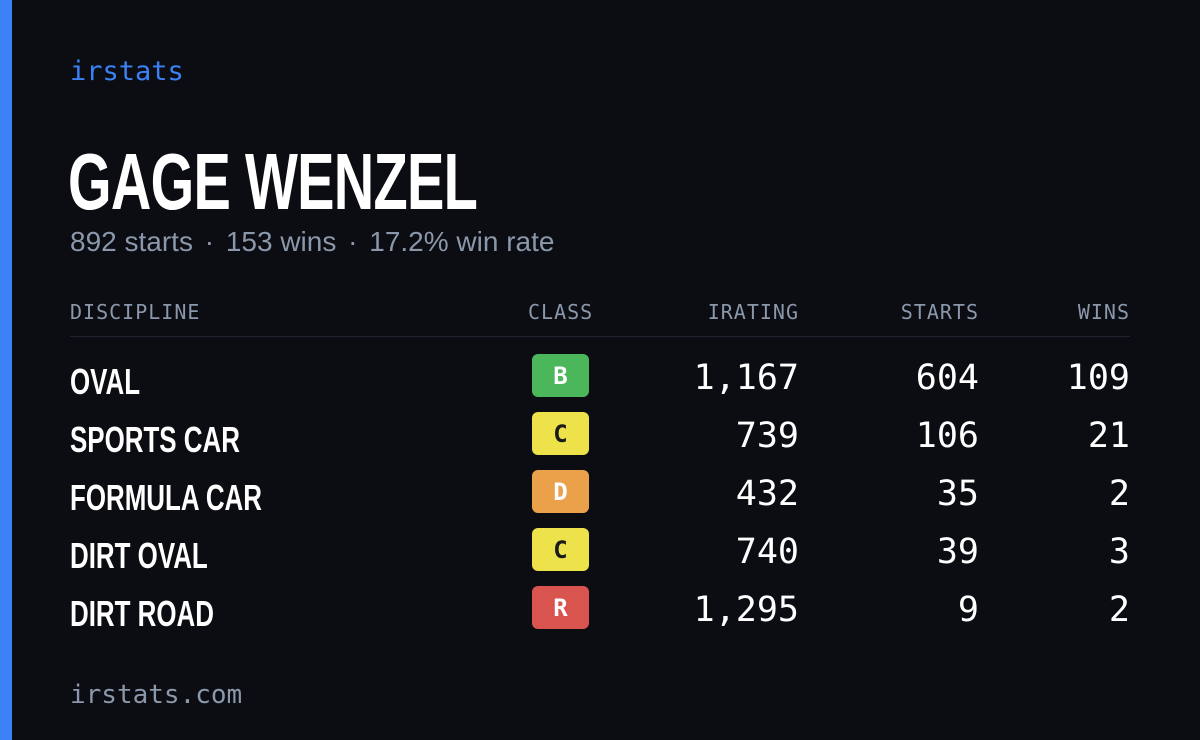  What do you see at coordinates (600, 318) in the screenshot?
I see `stats-table-header: DISCIPLINE CLASS IRATING STARTS WINS` at bounding box center [600, 318].